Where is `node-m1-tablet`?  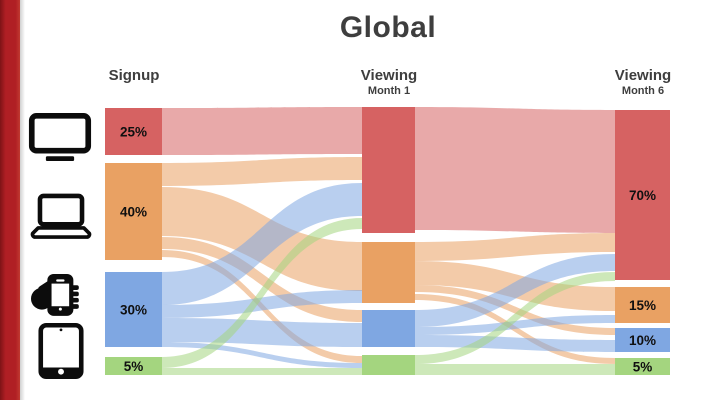 node-m1-tablet is located at coordinates (388, 365).